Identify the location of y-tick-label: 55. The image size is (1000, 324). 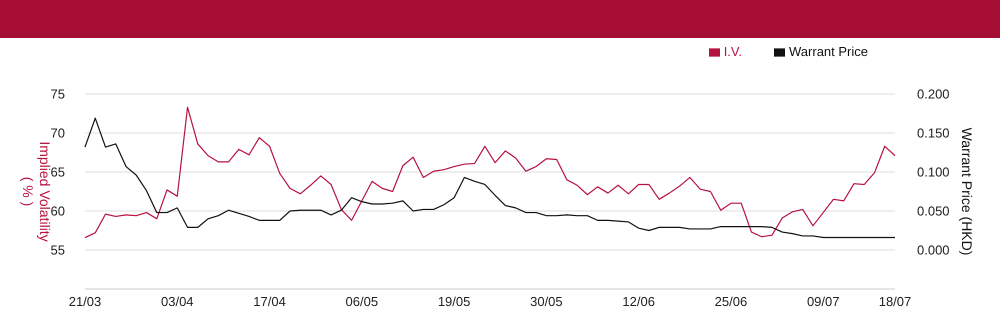
(57, 250).